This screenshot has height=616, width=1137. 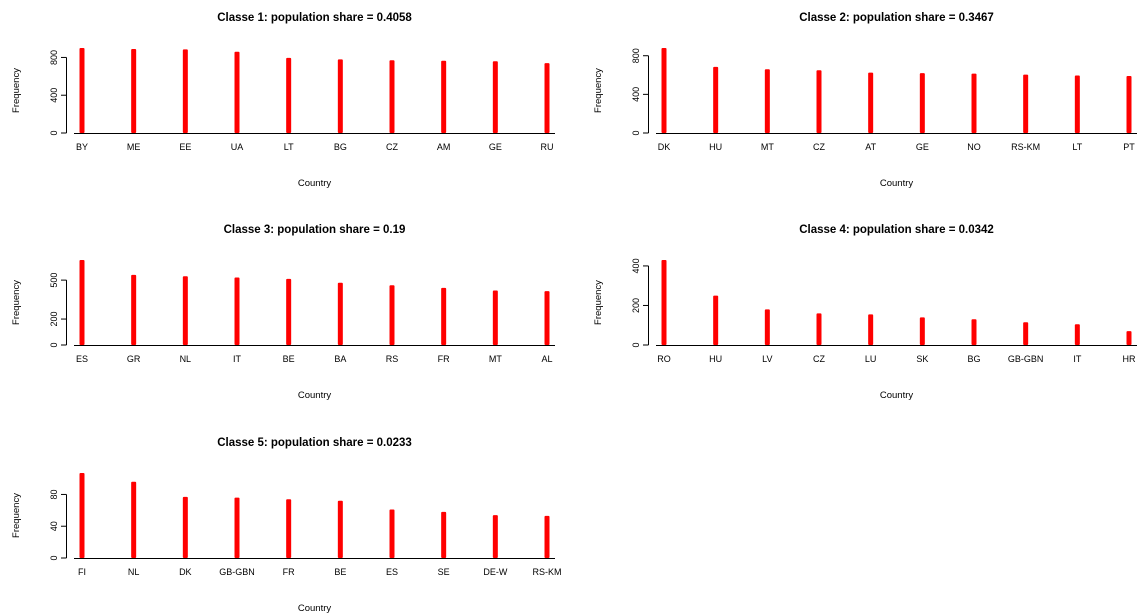 I want to click on bar-ro, so click(x=664, y=302).